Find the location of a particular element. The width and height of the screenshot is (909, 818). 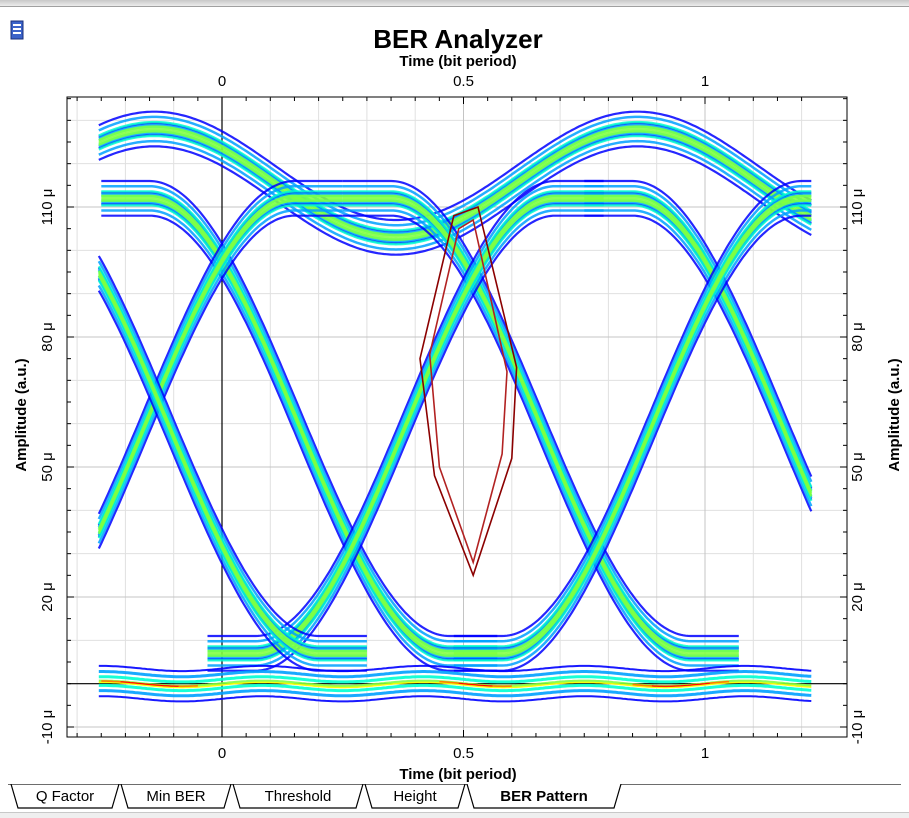

tab-label: Min BER is located at coordinates (176, 796).